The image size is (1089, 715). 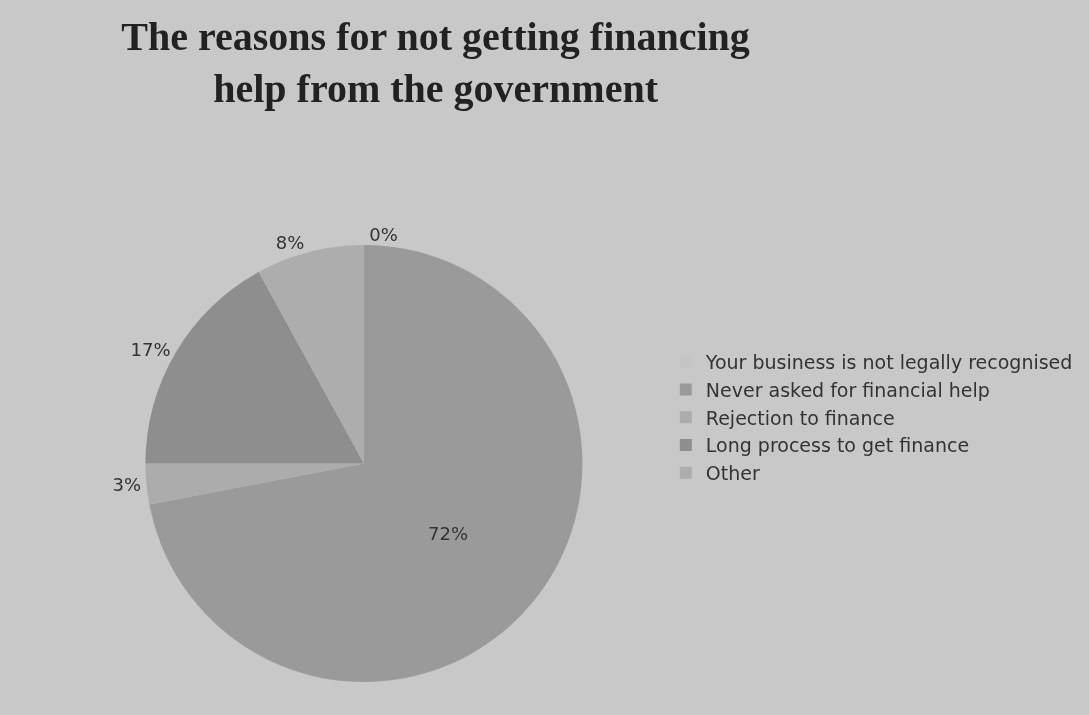 I want to click on data-label: 3%, so click(x=127, y=484).